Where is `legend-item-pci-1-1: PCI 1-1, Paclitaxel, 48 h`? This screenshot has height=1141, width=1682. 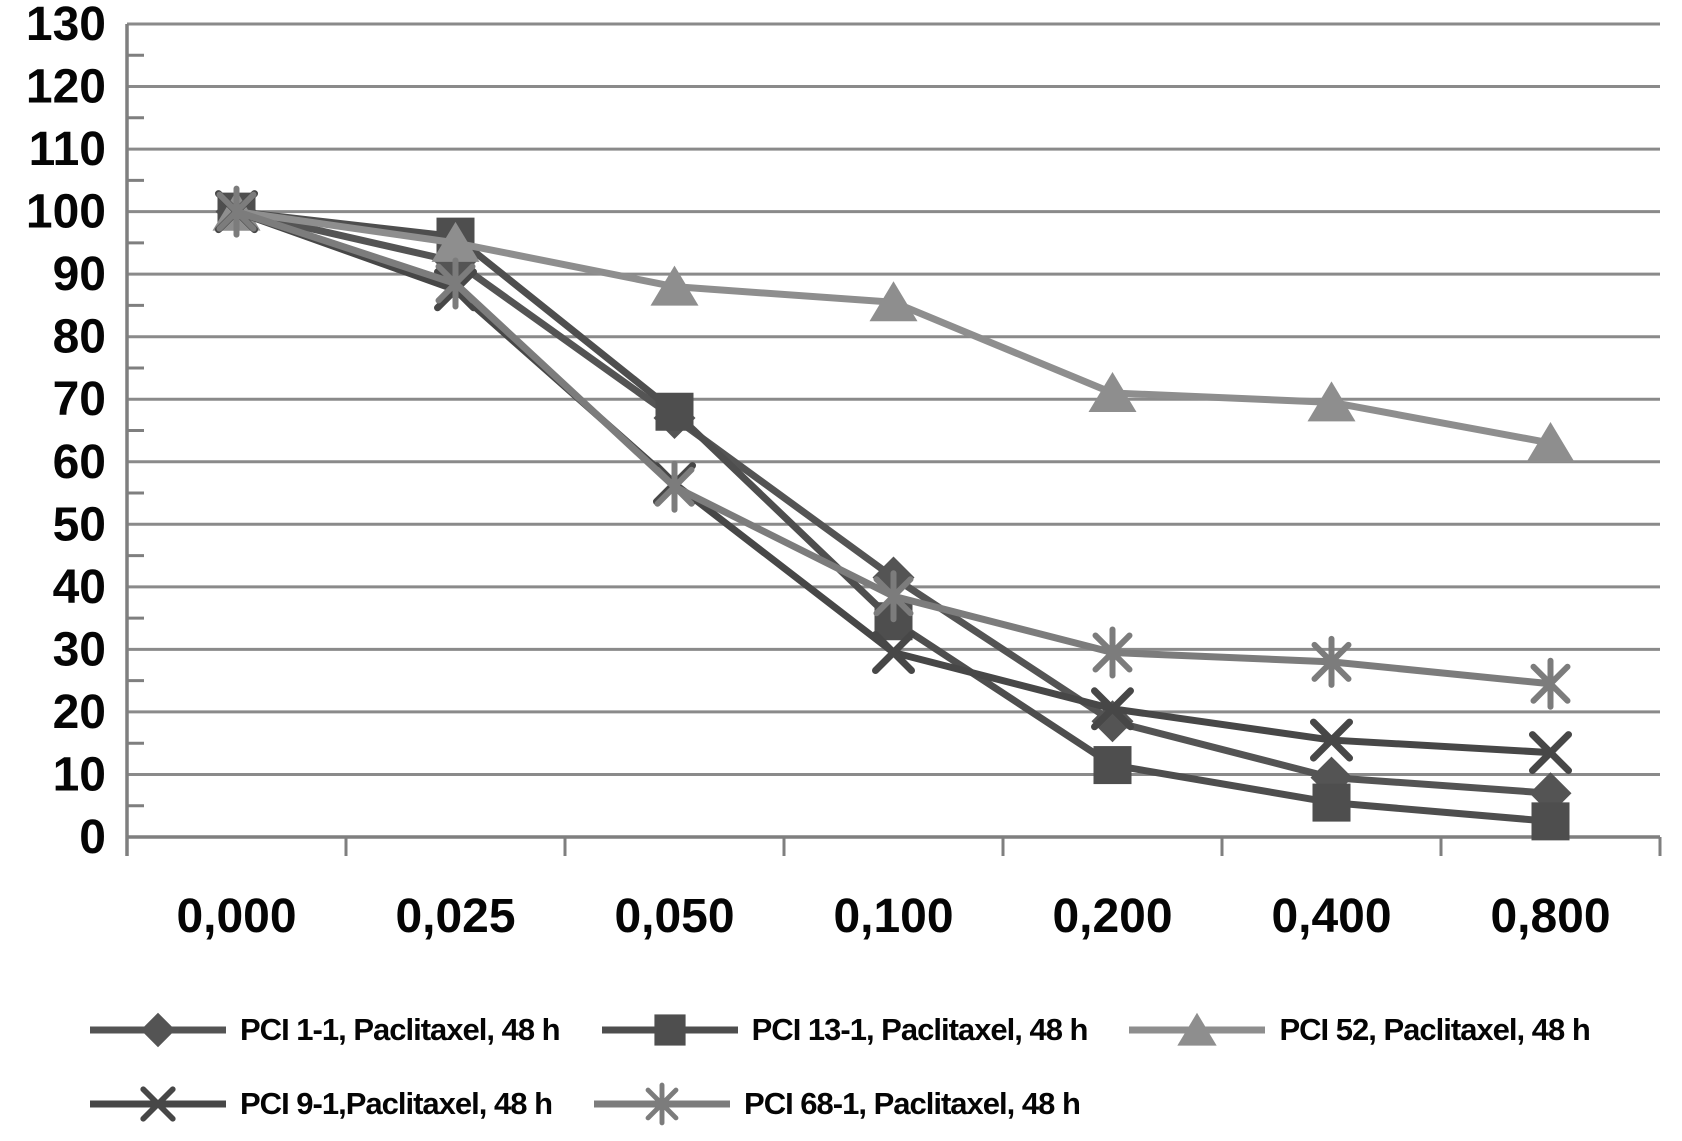 legend-item-pci-1-1: PCI 1-1, Paclitaxel, 48 h is located at coordinates (324, 1030).